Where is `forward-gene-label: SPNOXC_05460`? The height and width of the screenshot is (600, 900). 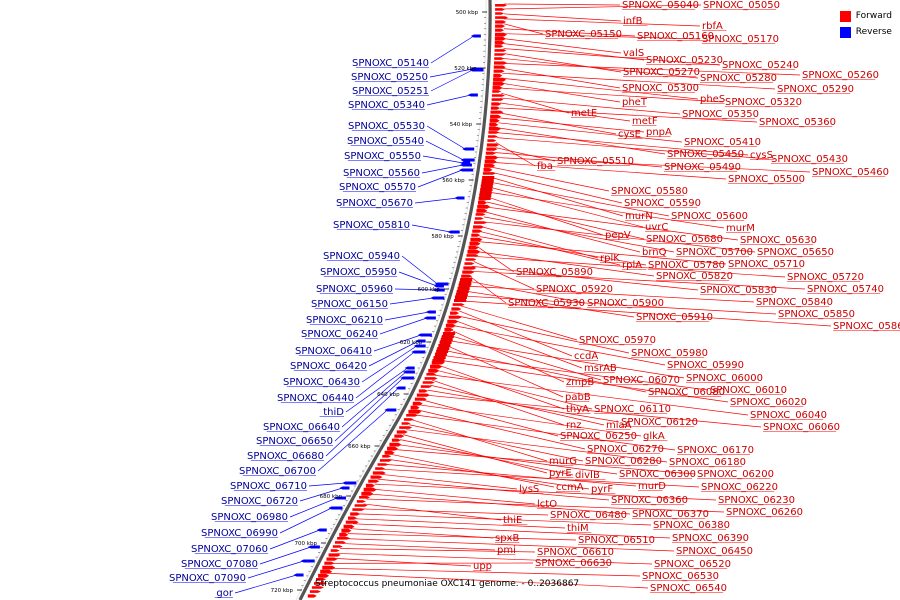
forward-gene-label: SPNOXC_05460 is located at coordinates (850, 172).